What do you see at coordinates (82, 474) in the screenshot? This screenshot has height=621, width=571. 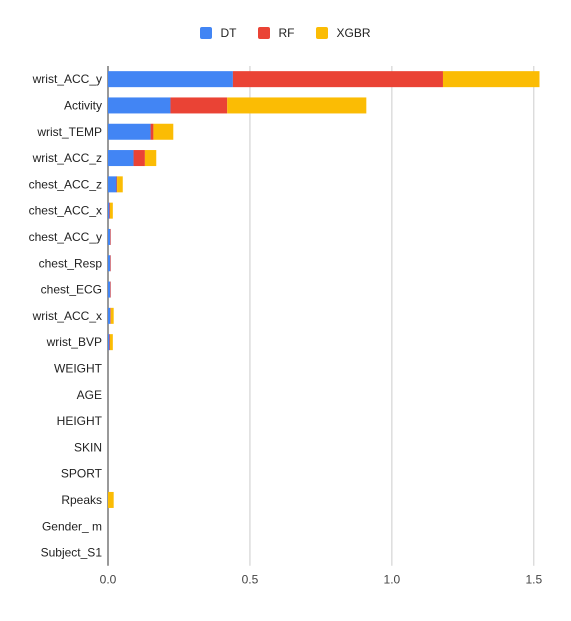 I see `y-category-label: SPORT` at bounding box center [82, 474].